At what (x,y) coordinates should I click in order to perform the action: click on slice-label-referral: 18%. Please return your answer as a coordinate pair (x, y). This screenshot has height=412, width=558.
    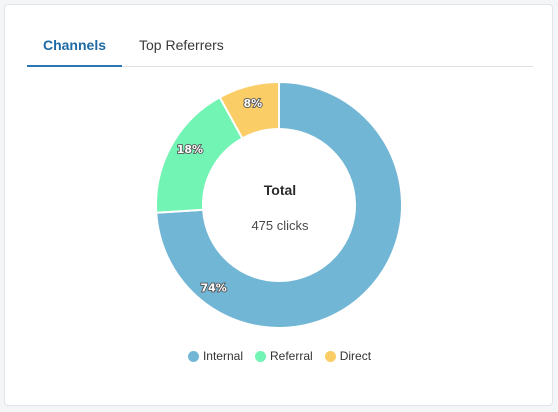
    Looking at the image, I should click on (190, 149).